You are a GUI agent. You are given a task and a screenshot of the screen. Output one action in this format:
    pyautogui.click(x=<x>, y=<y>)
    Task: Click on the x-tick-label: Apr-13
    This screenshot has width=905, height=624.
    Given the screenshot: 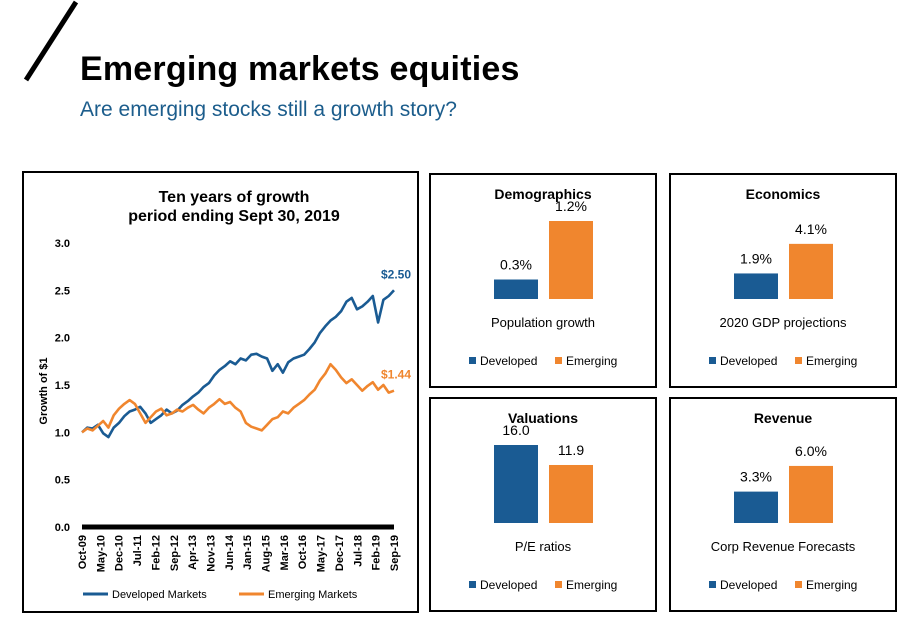 What is the action you would take?
    pyautogui.click(x=193, y=552)
    